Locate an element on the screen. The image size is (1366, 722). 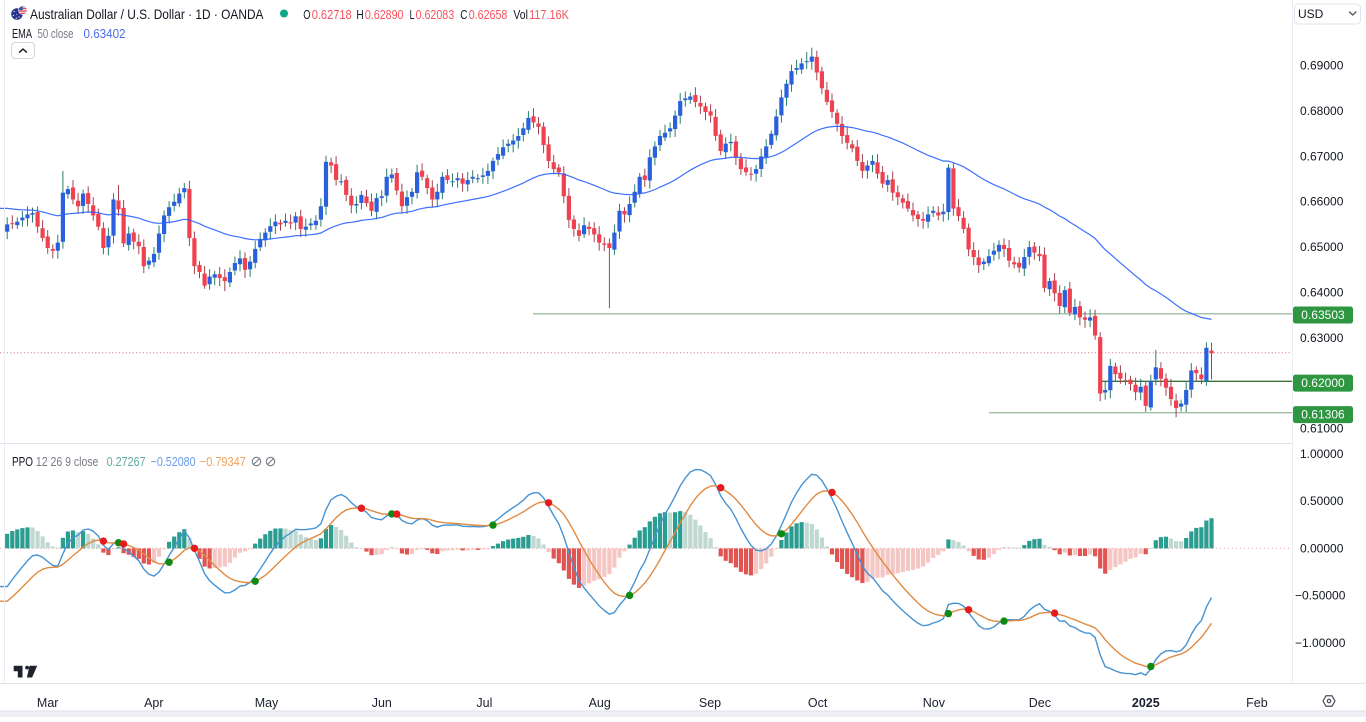
svg-text: H is located at coordinates (359, 14).